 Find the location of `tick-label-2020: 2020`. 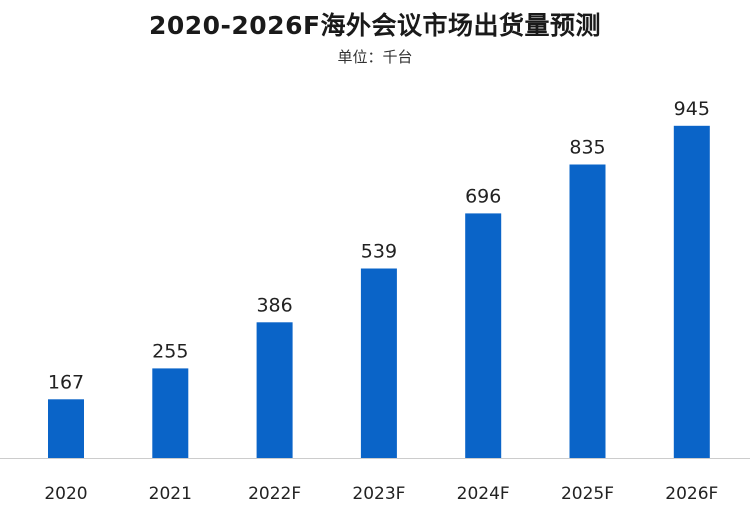

tick-label-2020: 2020 is located at coordinates (65, 494).